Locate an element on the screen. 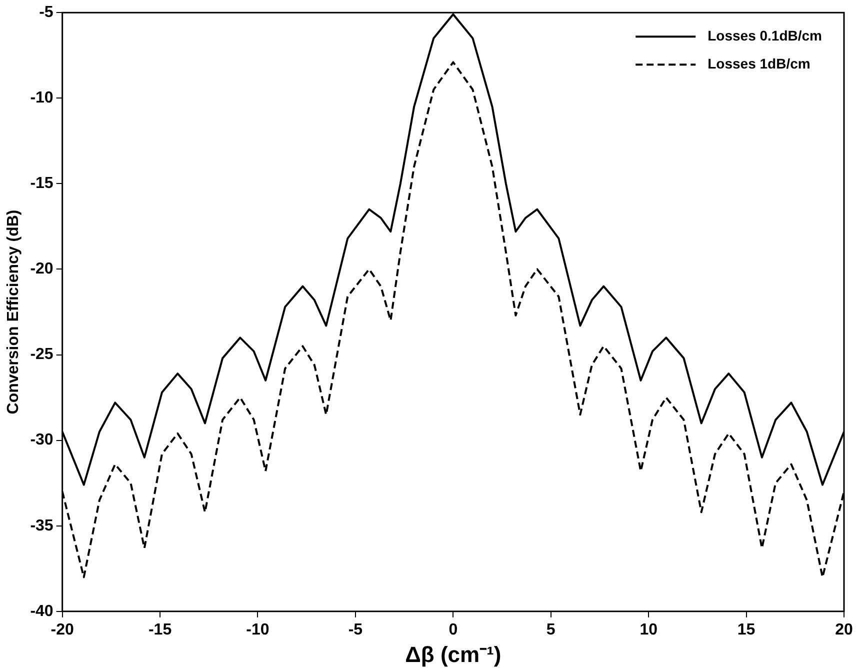 Image resolution: width=858 pixels, height=669 pixels. y-tick-label: -10 is located at coordinates (42, 98).